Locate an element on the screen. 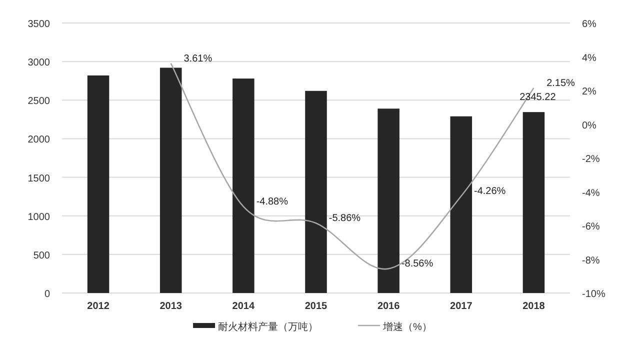 The image size is (625, 342). y2-tick-label: 6% is located at coordinates (589, 24).